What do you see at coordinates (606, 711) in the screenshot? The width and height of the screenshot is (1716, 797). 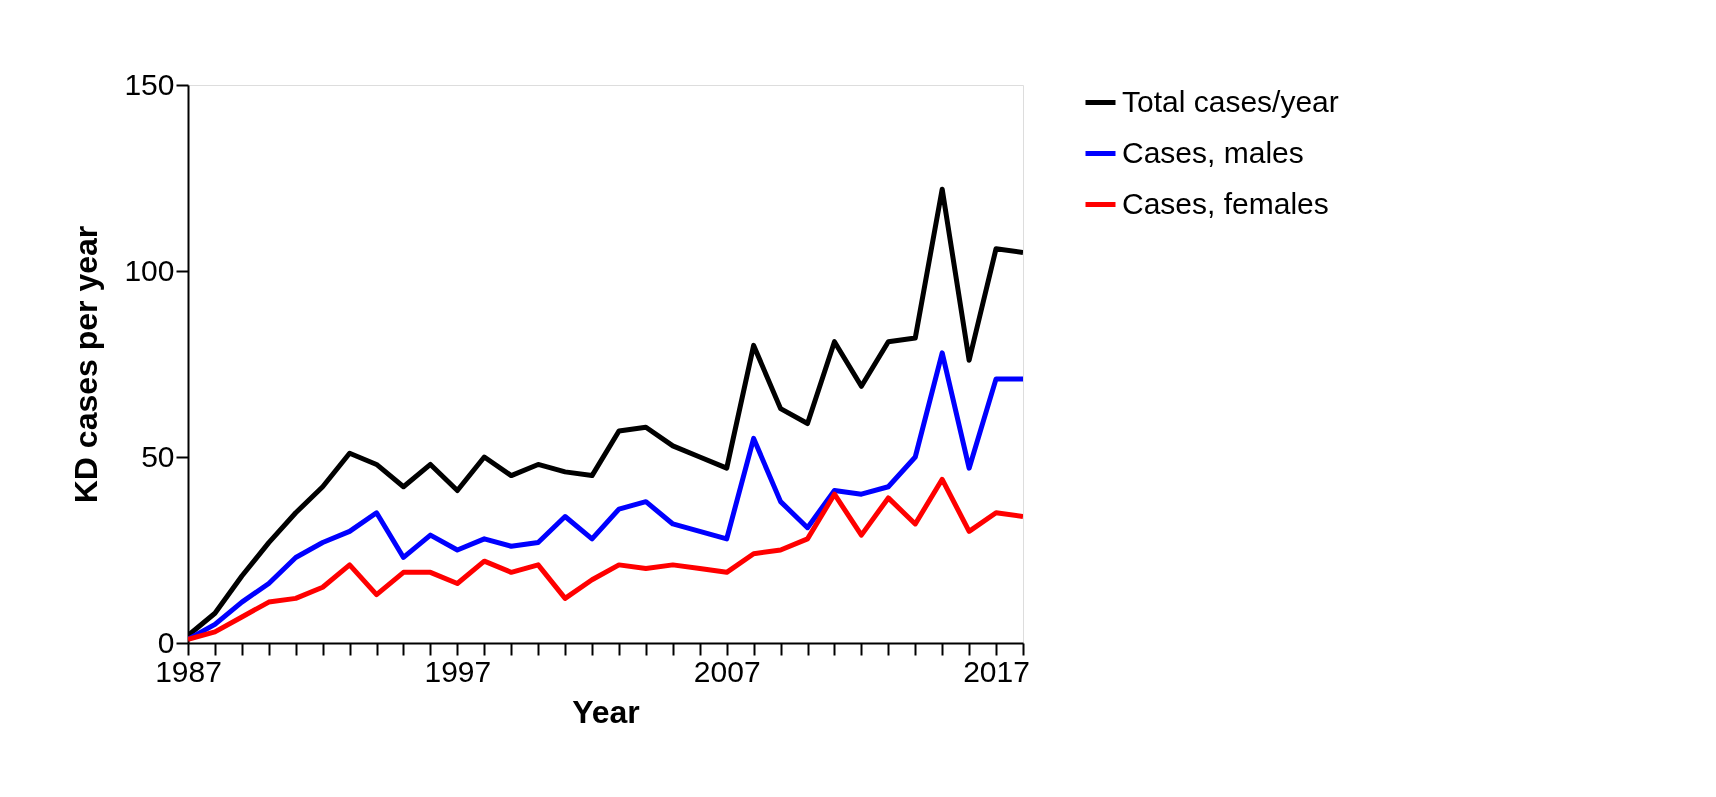 I see `x-axis-title: Year` at bounding box center [606, 711].